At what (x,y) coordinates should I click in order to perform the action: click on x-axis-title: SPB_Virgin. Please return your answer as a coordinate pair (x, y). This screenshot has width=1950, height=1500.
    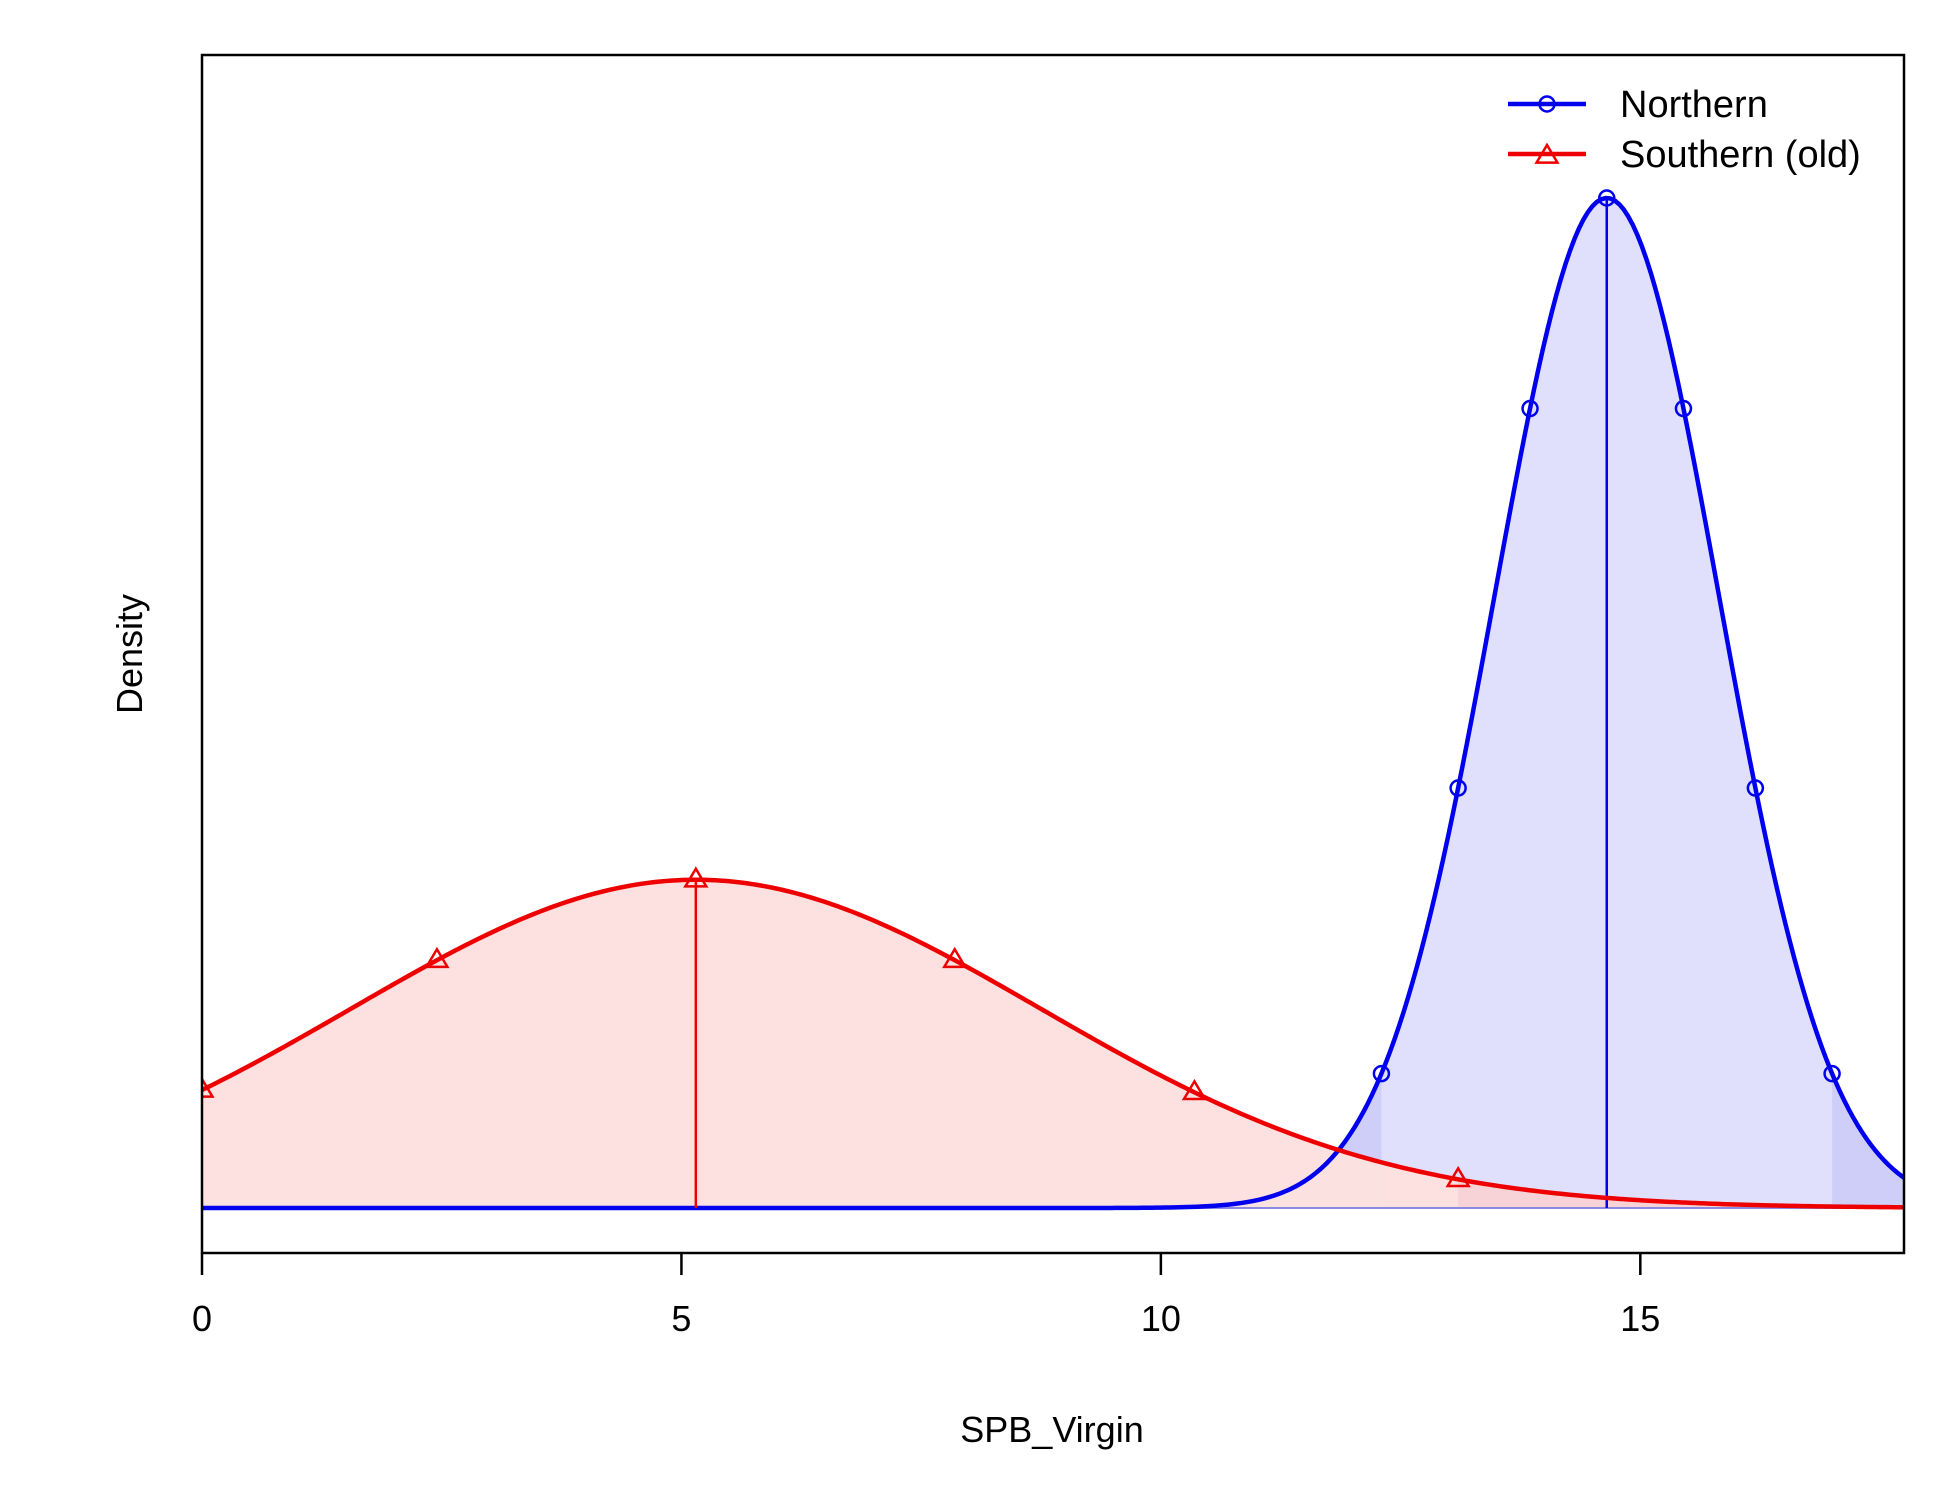
    Looking at the image, I should click on (1051, 1429).